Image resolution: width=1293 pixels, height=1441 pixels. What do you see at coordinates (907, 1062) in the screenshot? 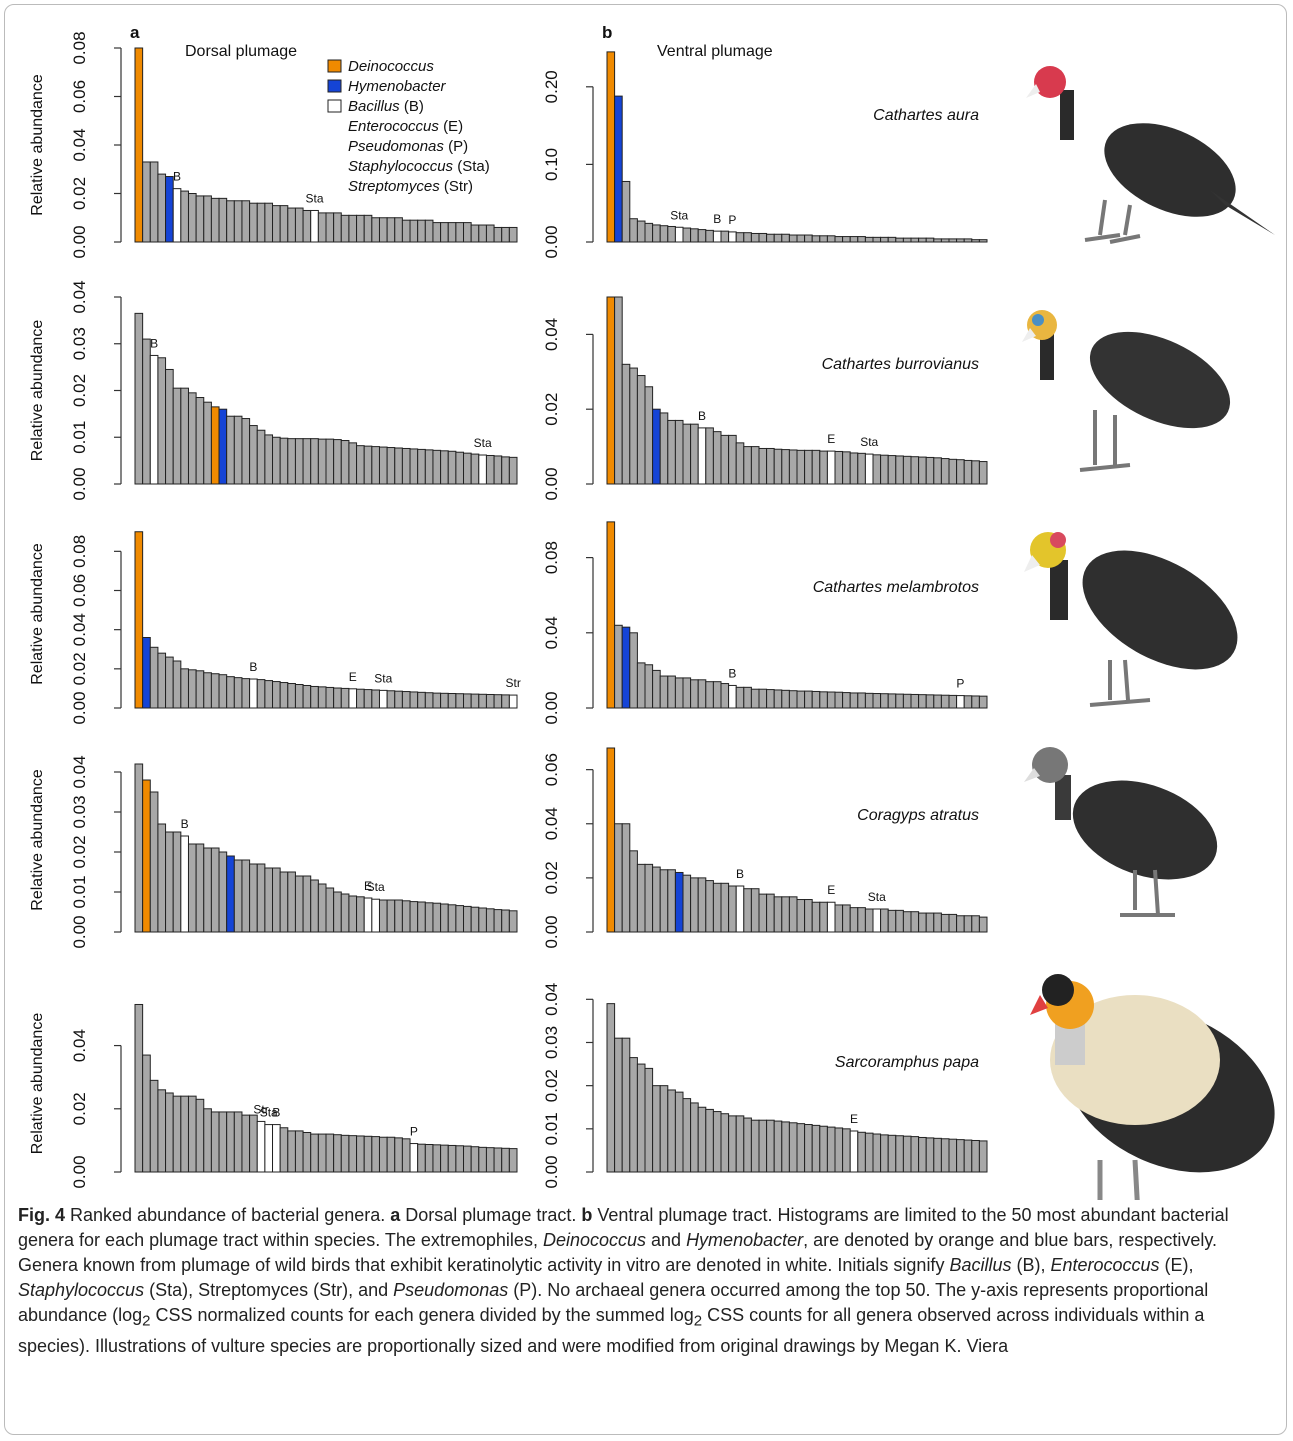
I see `species-name: Sarcoramphus papa` at bounding box center [907, 1062].